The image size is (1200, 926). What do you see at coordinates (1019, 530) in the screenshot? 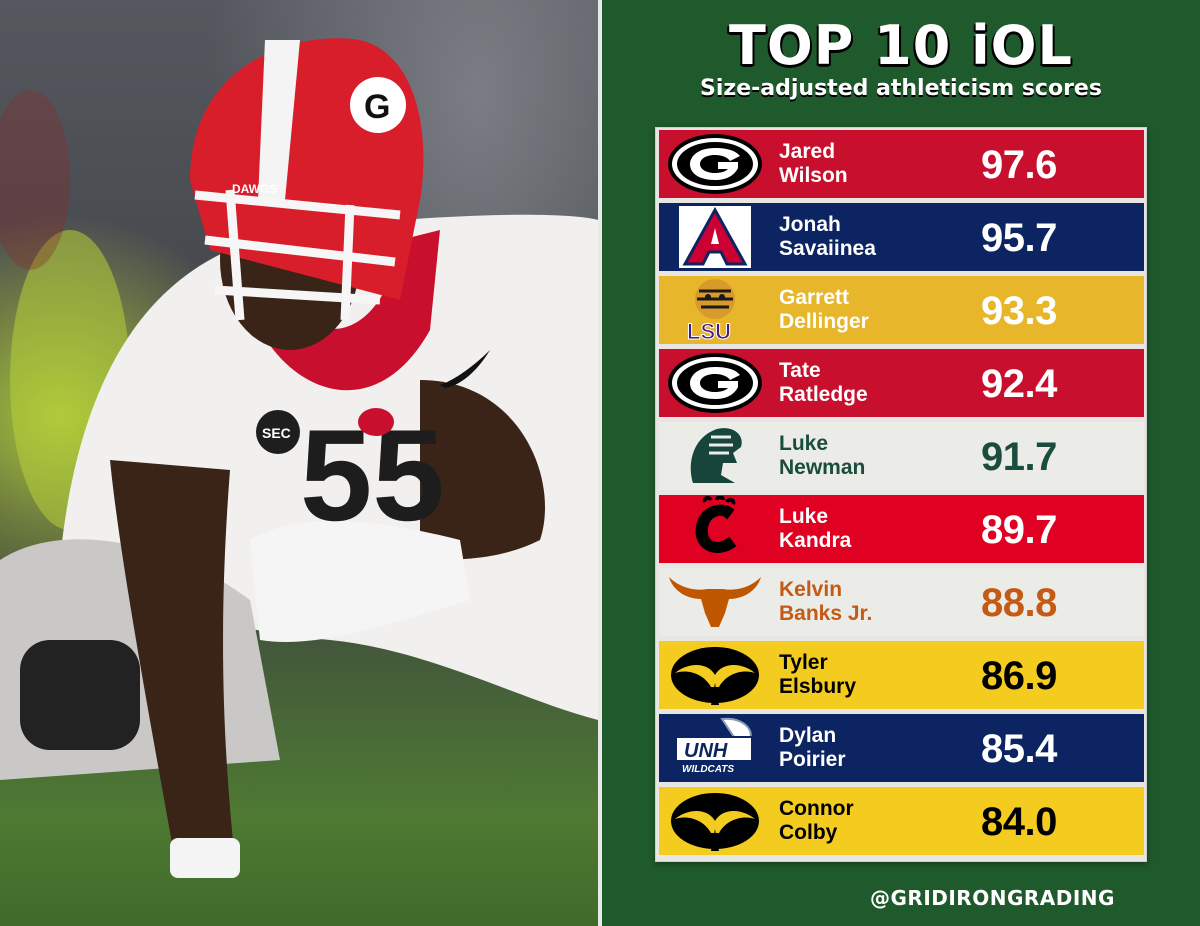
I see `athleticism-score: 89.7` at bounding box center [1019, 530].